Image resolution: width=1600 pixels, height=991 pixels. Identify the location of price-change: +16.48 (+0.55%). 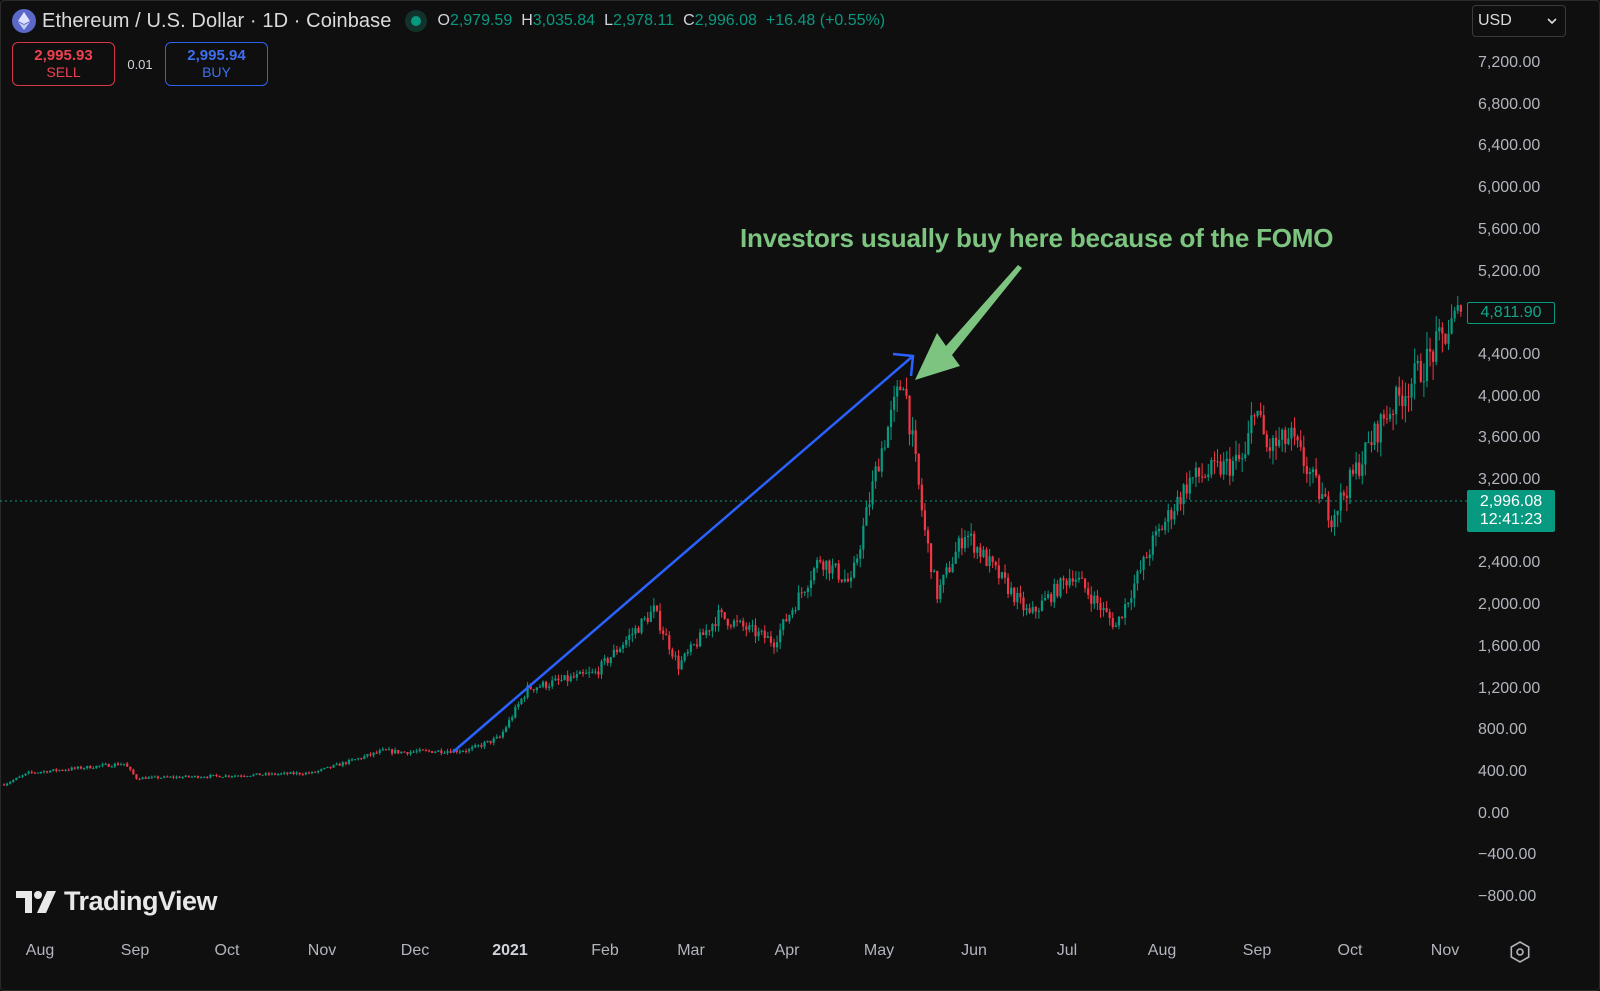
(825, 20).